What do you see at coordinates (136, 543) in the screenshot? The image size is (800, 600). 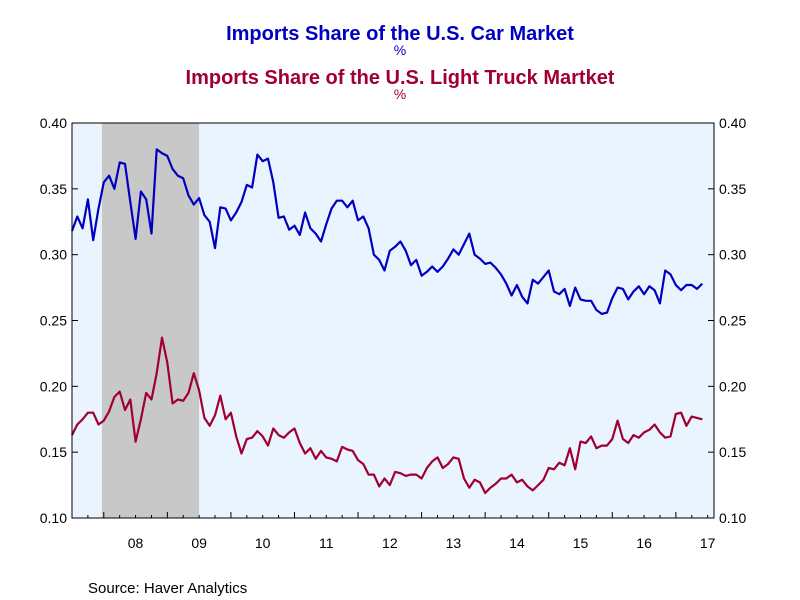 I see `x-tick-label: 08` at bounding box center [136, 543].